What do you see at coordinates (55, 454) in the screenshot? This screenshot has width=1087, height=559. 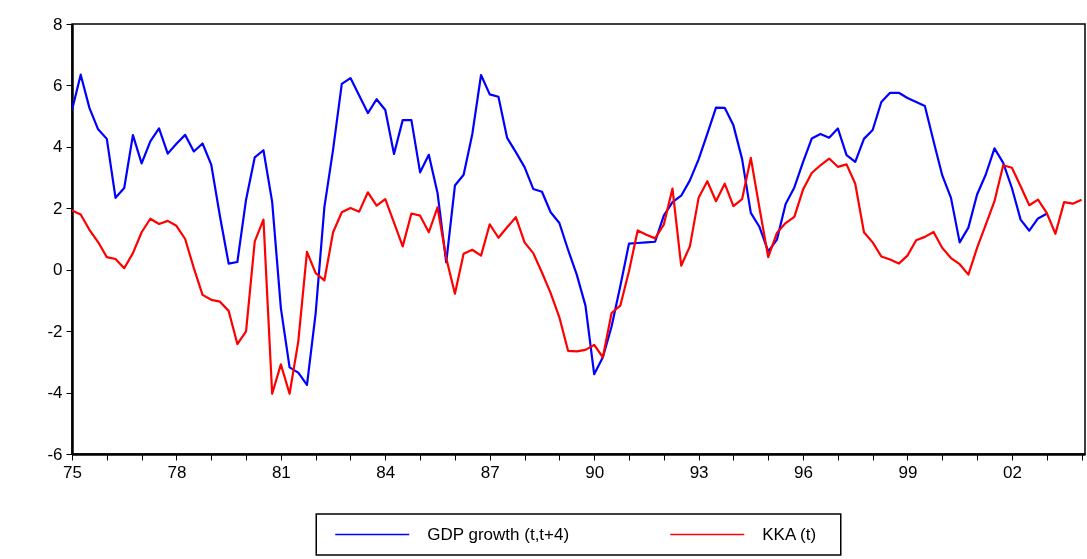 I see `y-tick-label: -6` at bounding box center [55, 454].